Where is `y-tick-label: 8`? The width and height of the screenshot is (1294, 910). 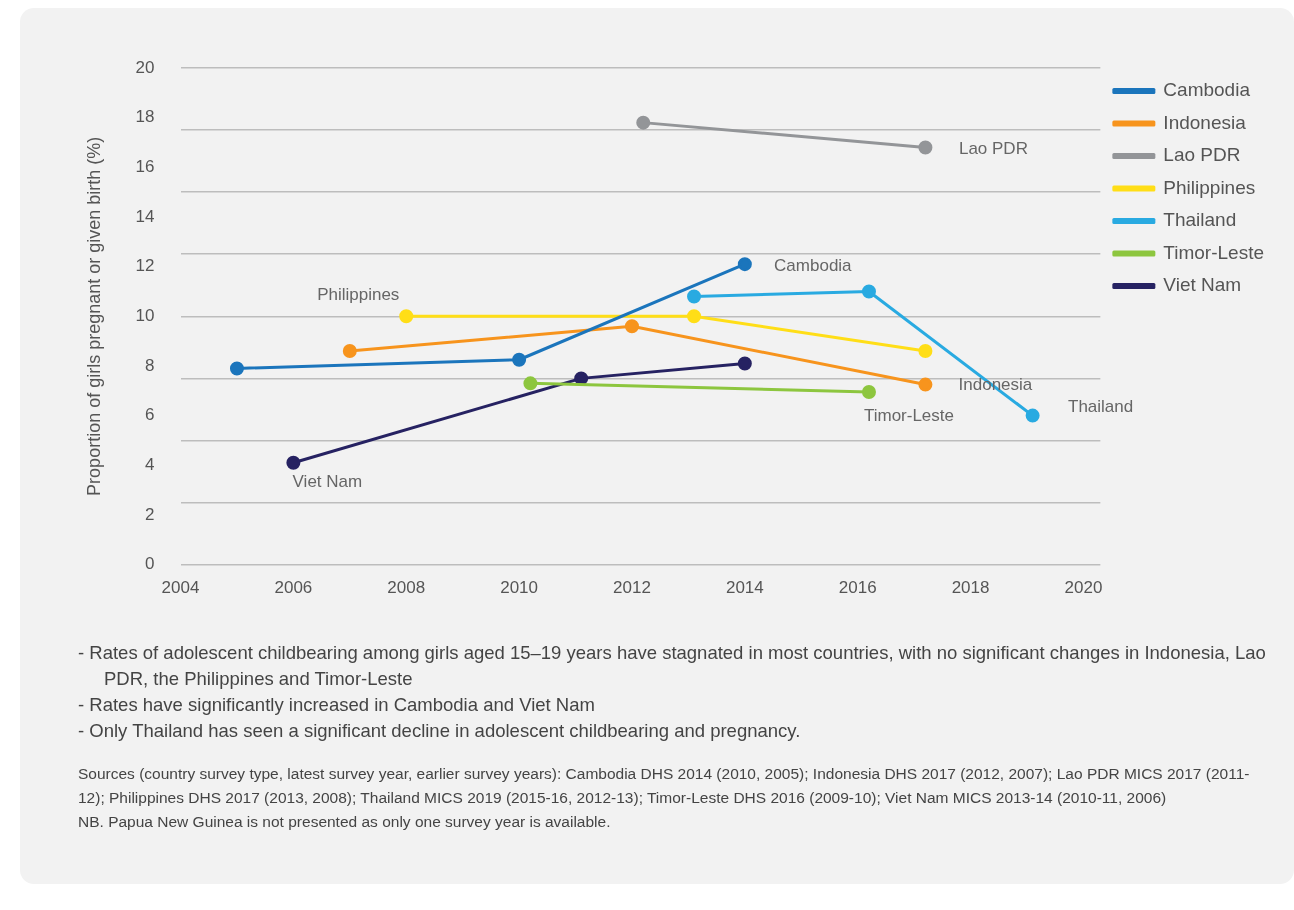
y-tick-label: 8 is located at coordinates (150, 365).